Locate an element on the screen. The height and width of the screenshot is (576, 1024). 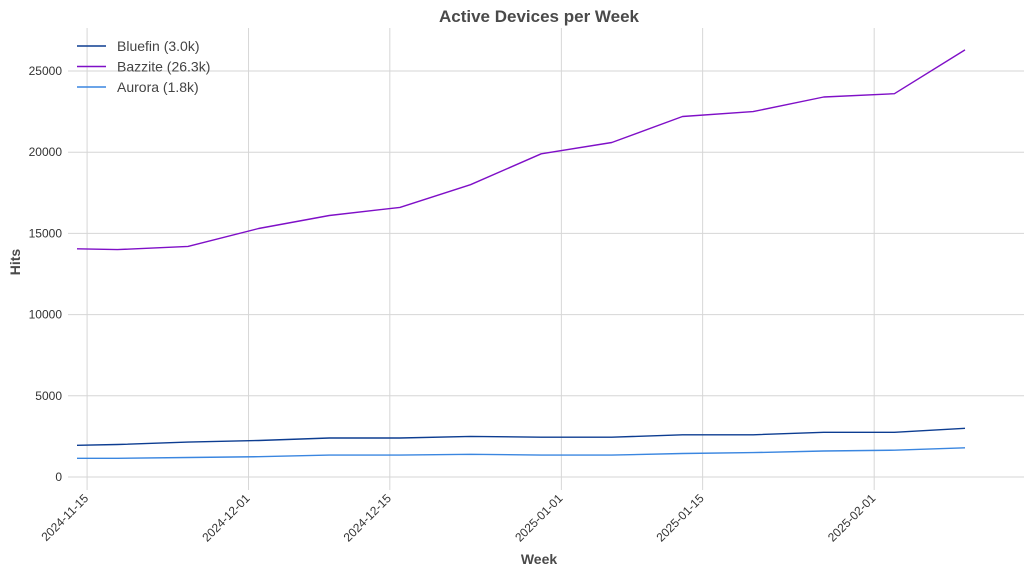
legend-label: Bluefin (3.0k) is located at coordinates (158, 46).